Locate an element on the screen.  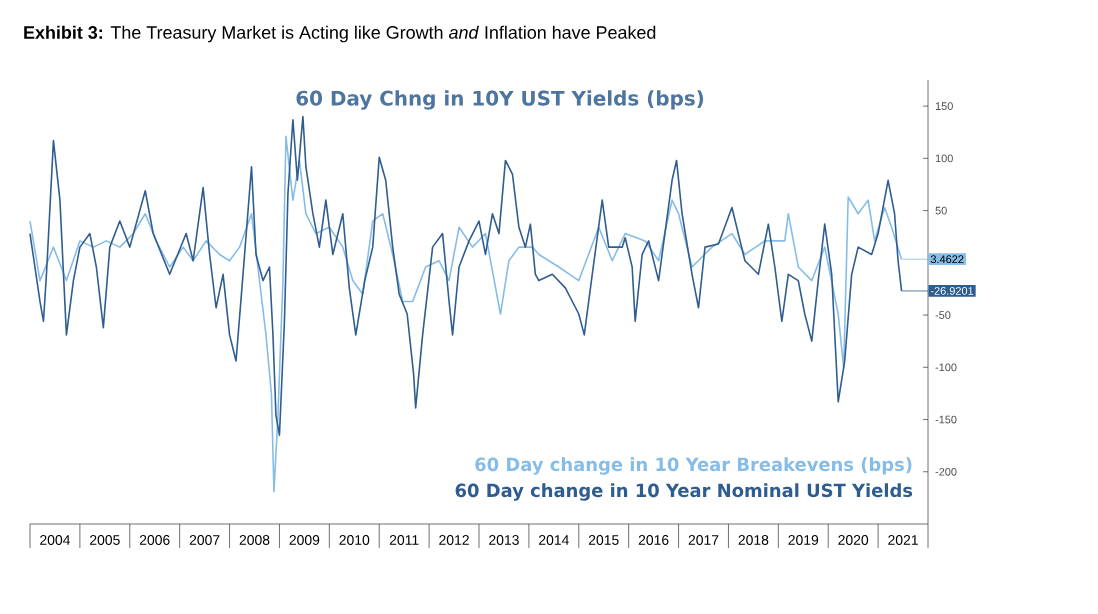
chart-title: Exhibit 3: The Treasury Market is Acting like Growth and Inflation have Peaked is located at coordinates (340, 34).